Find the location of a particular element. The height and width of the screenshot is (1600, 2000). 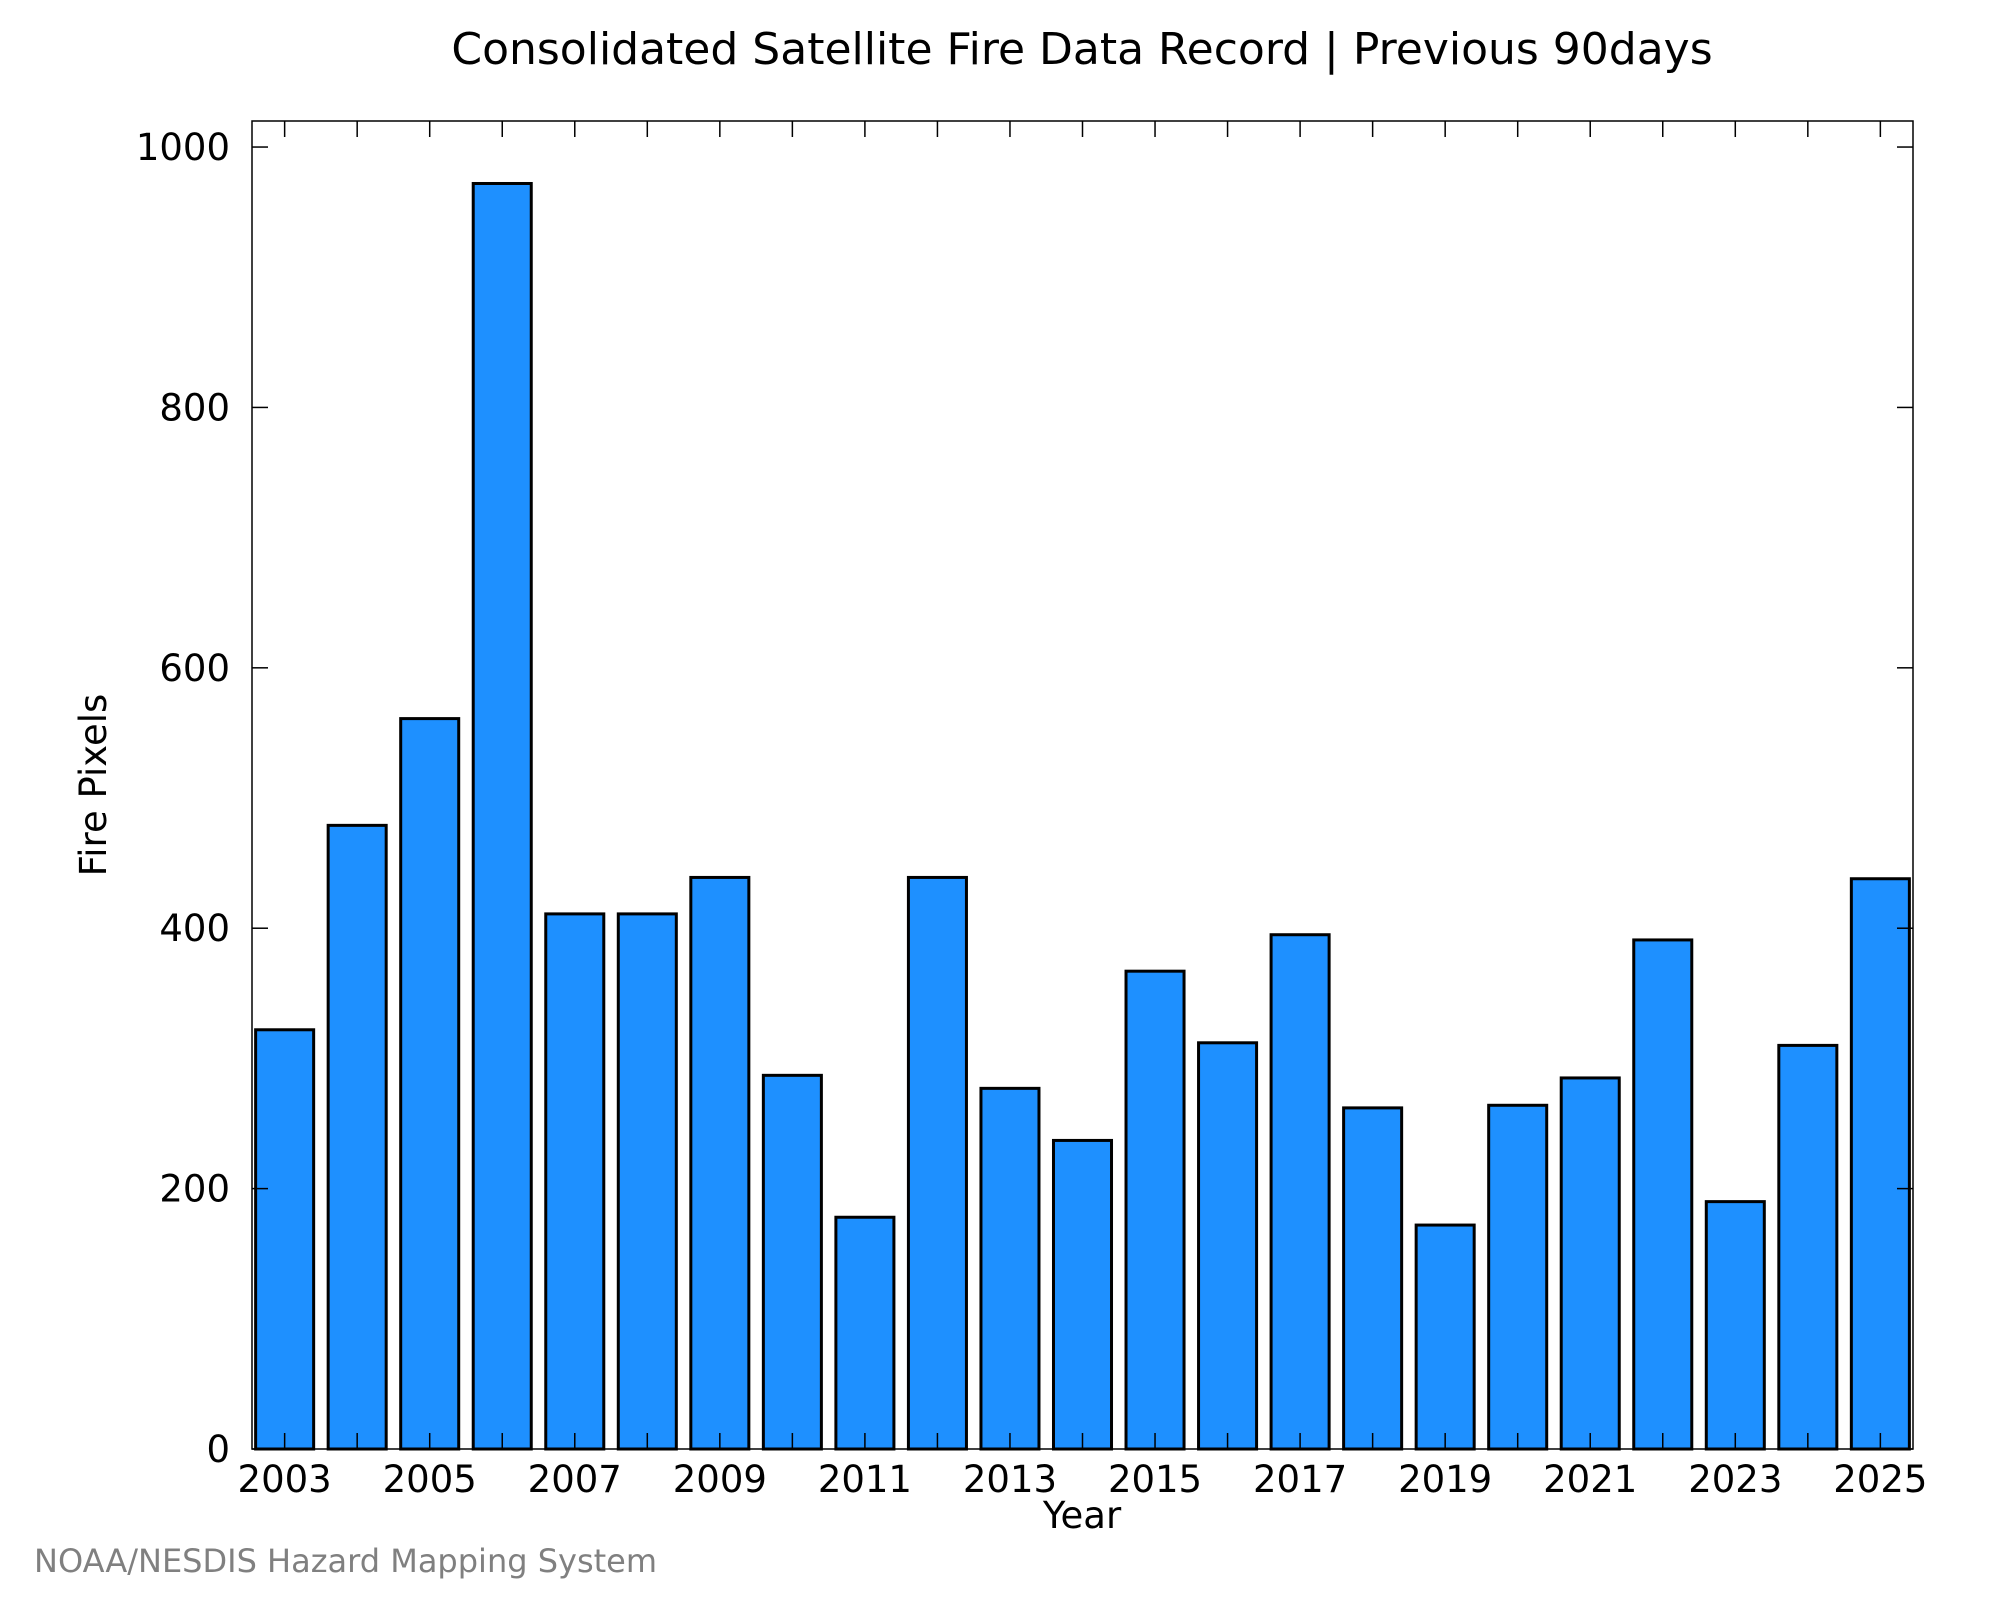

bar-2004 is located at coordinates (357, 1137).